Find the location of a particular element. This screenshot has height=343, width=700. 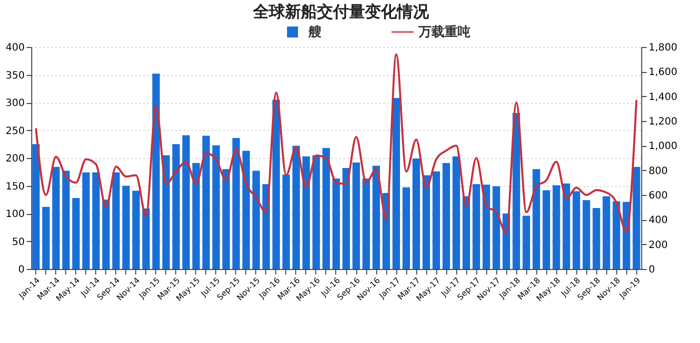

legend-label: 艘 is located at coordinates (315, 32).